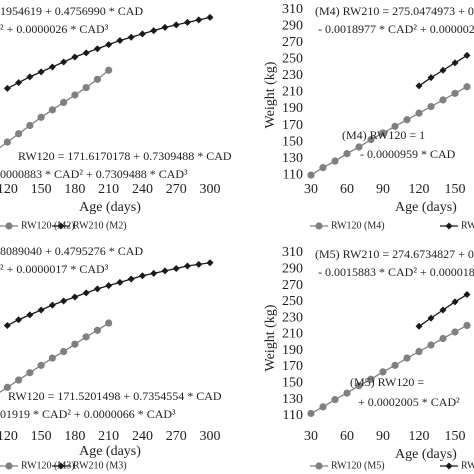 The height and width of the screenshot is (474, 474). Describe the element at coordinates (387, 382) in the screenshot. I see `annotation: (M5) RW120 =` at that location.